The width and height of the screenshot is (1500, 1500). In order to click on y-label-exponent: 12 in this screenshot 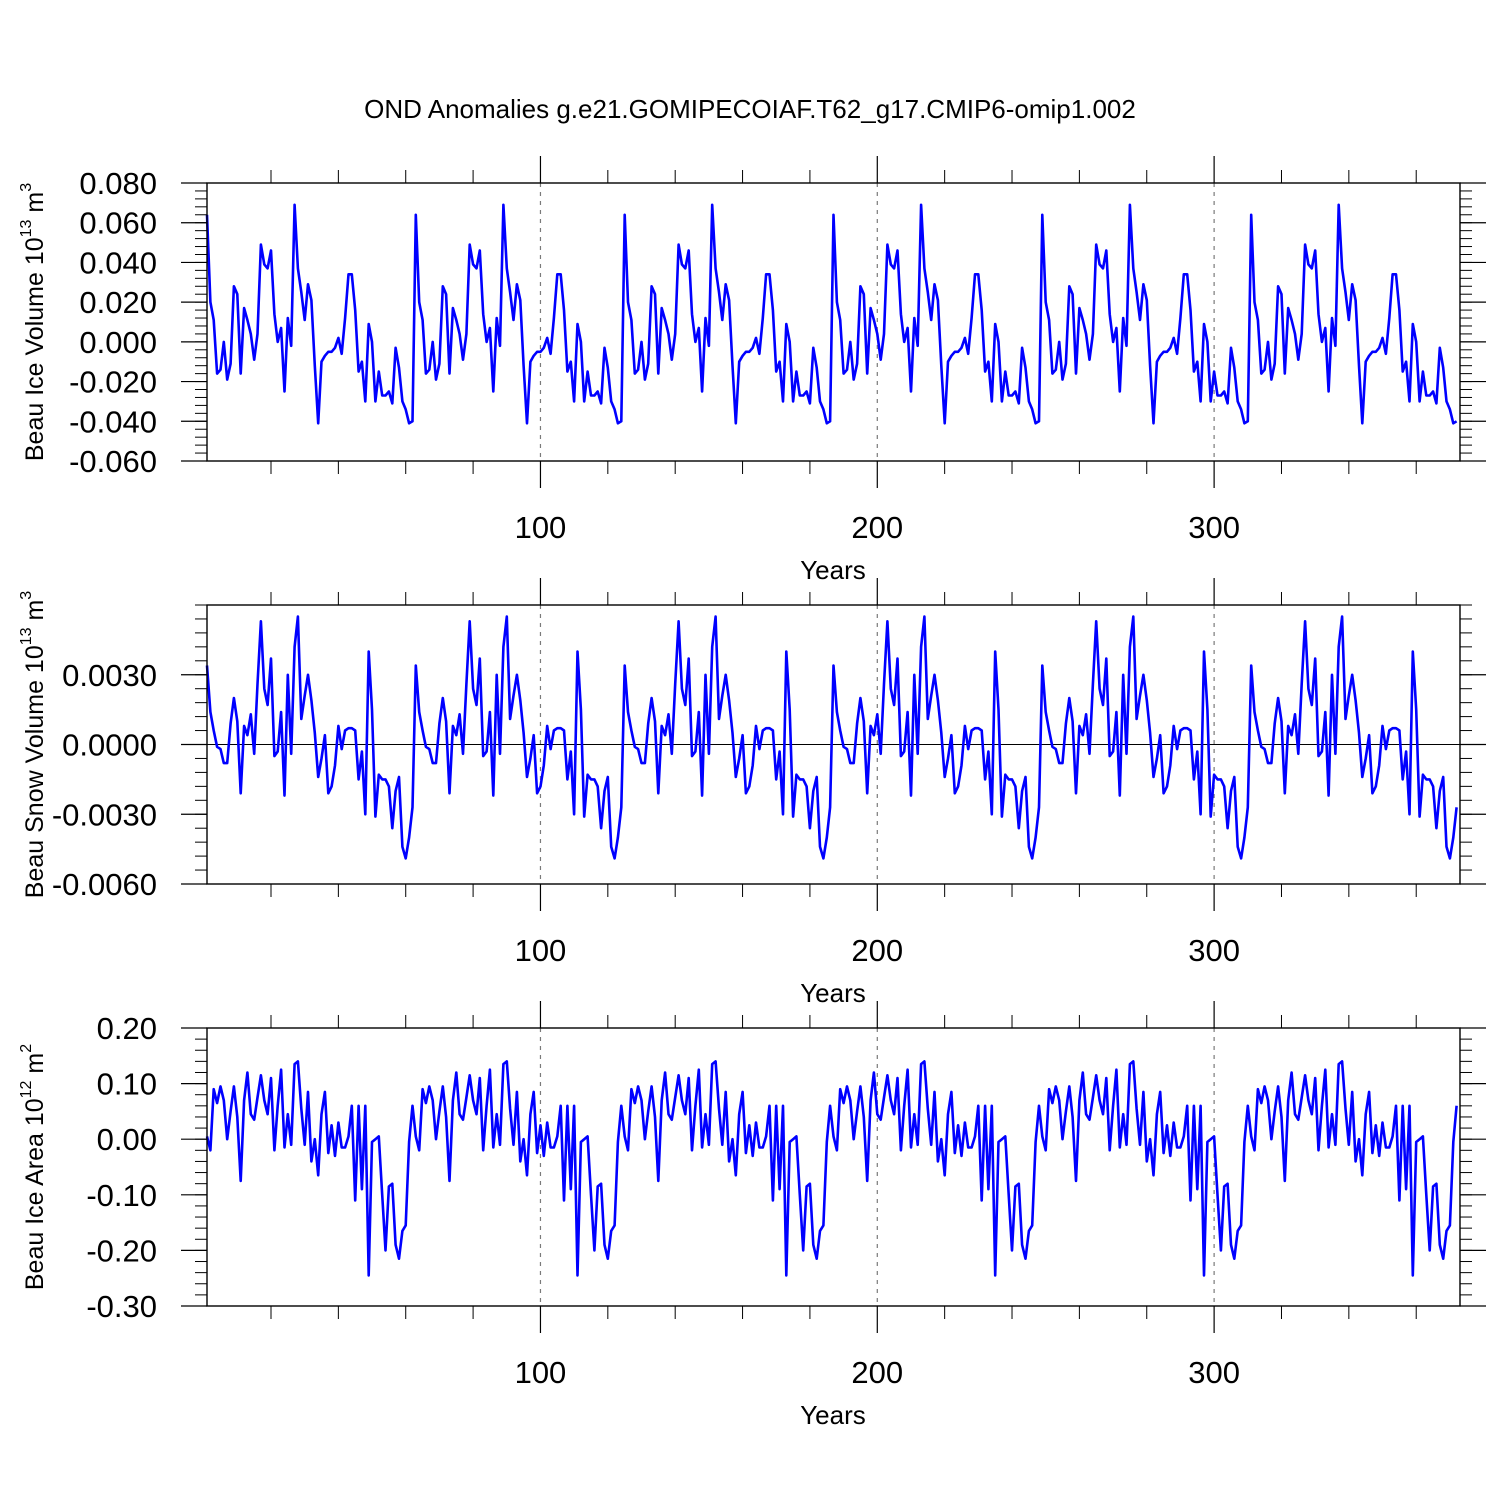, I will do `click(26, 1089)`.